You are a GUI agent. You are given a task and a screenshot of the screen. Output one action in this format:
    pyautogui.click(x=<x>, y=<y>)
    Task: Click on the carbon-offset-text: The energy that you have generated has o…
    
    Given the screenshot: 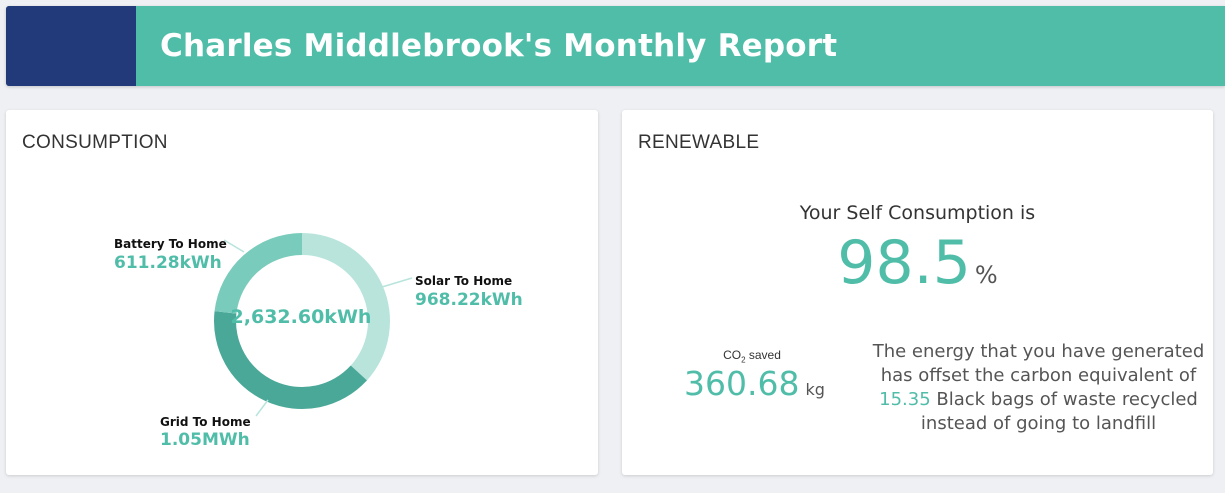 What is the action you would take?
    pyautogui.click(x=1038, y=388)
    